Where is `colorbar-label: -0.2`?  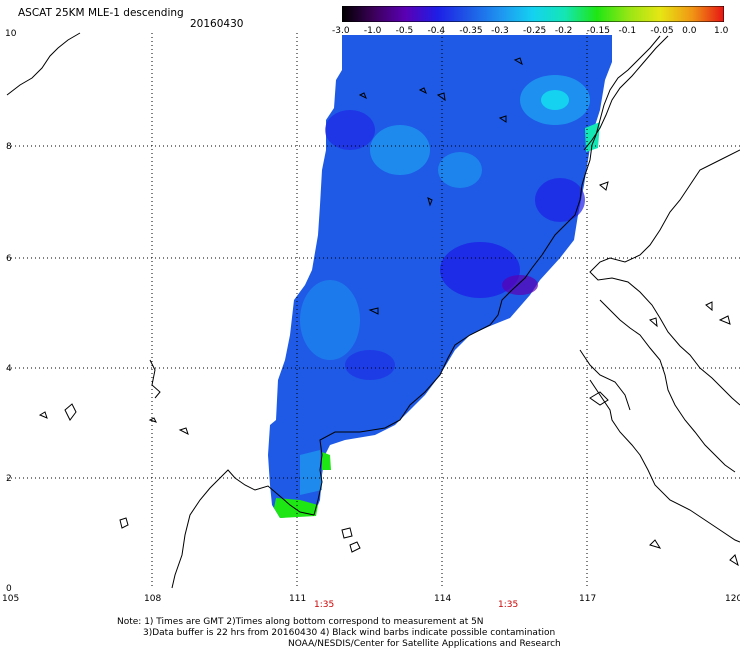
colorbar-label: -0.2 is located at coordinates (563, 31).